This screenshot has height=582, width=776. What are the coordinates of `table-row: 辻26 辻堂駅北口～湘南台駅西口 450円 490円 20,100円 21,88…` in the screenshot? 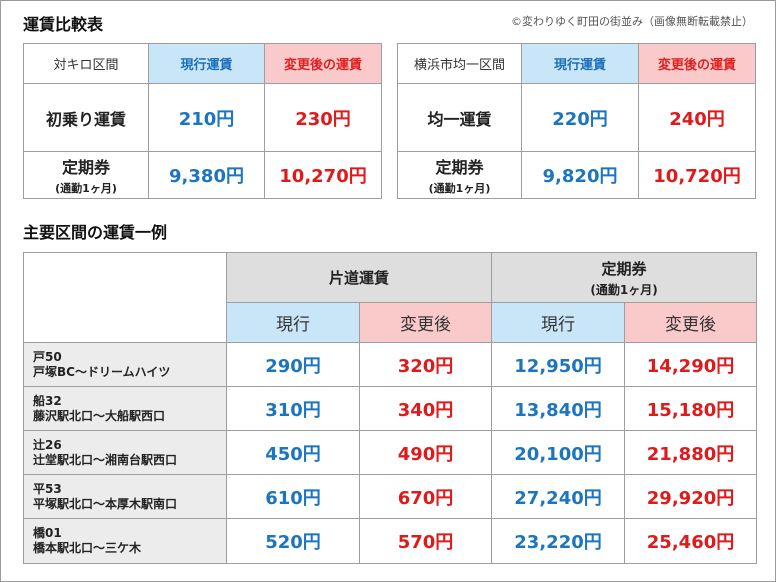 It's located at (390, 452).